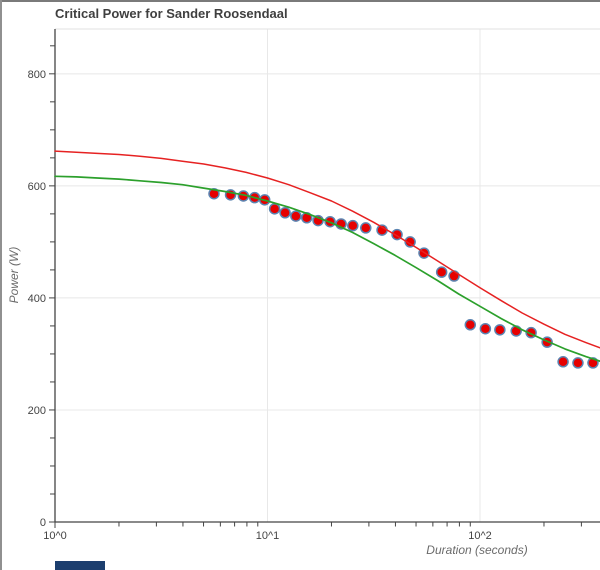  What do you see at coordinates (477, 550) in the screenshot?
I see `x-axis-title: Duration (seconds)` at bounding box center [477, 550].